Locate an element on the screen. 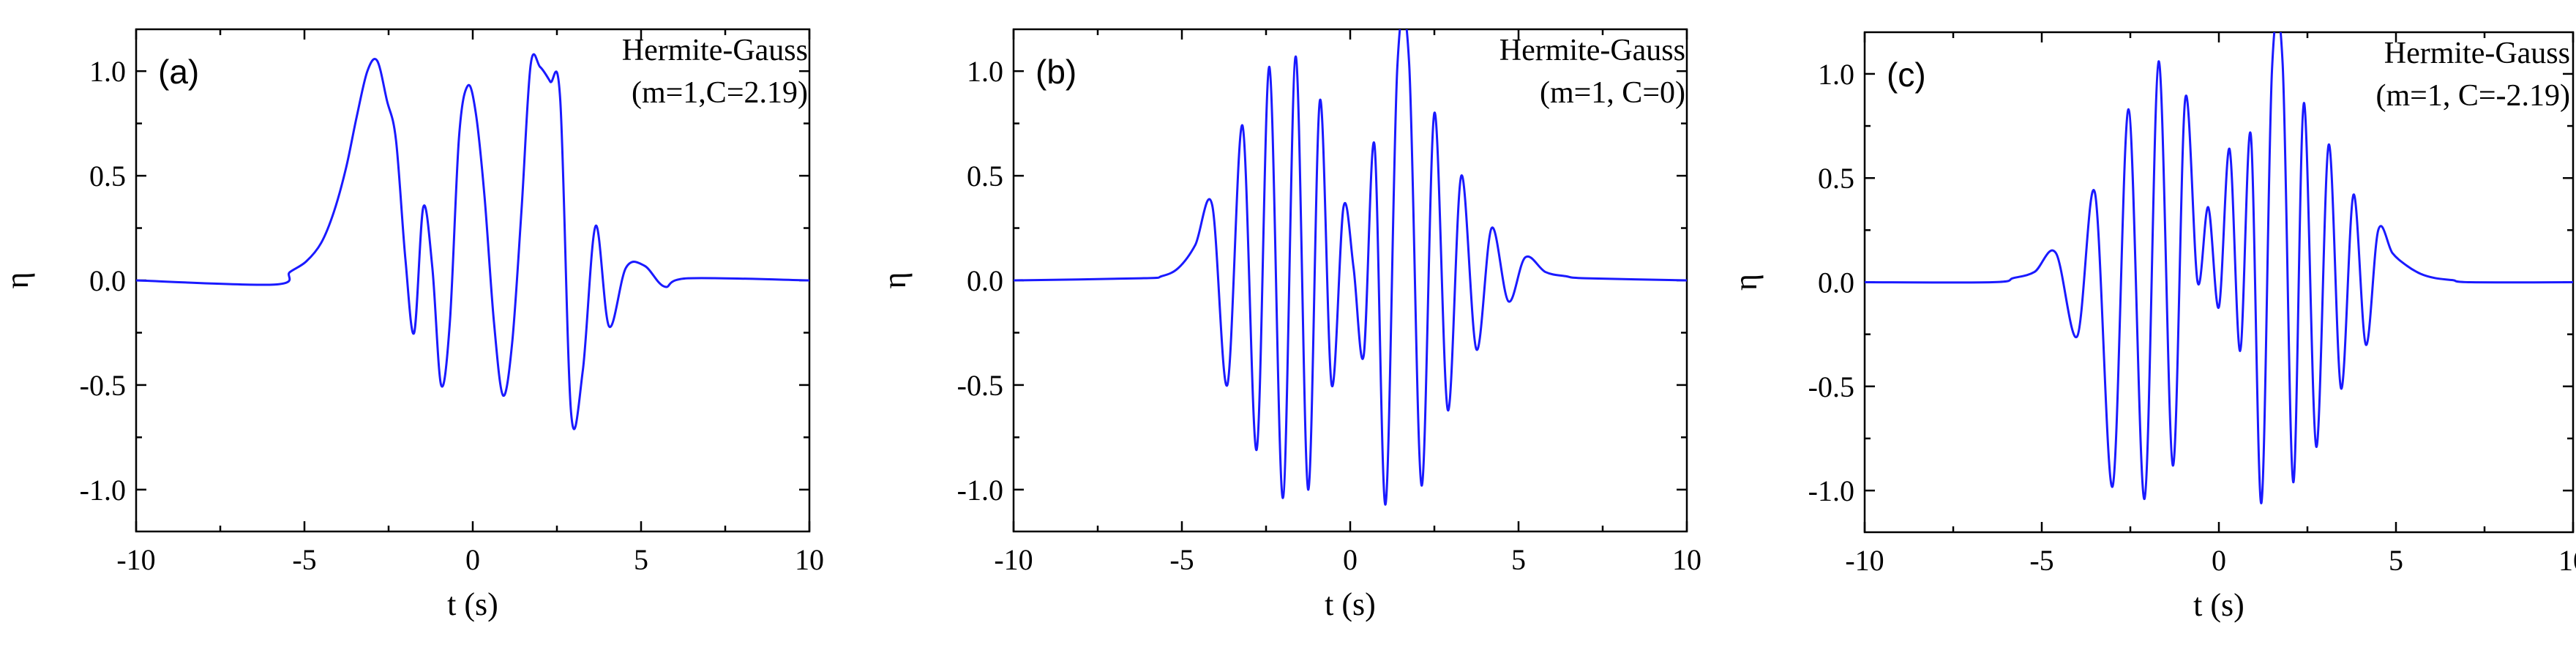  annotation-params: (m=1, C=-2.19) is located at coordinates (2472, 96).